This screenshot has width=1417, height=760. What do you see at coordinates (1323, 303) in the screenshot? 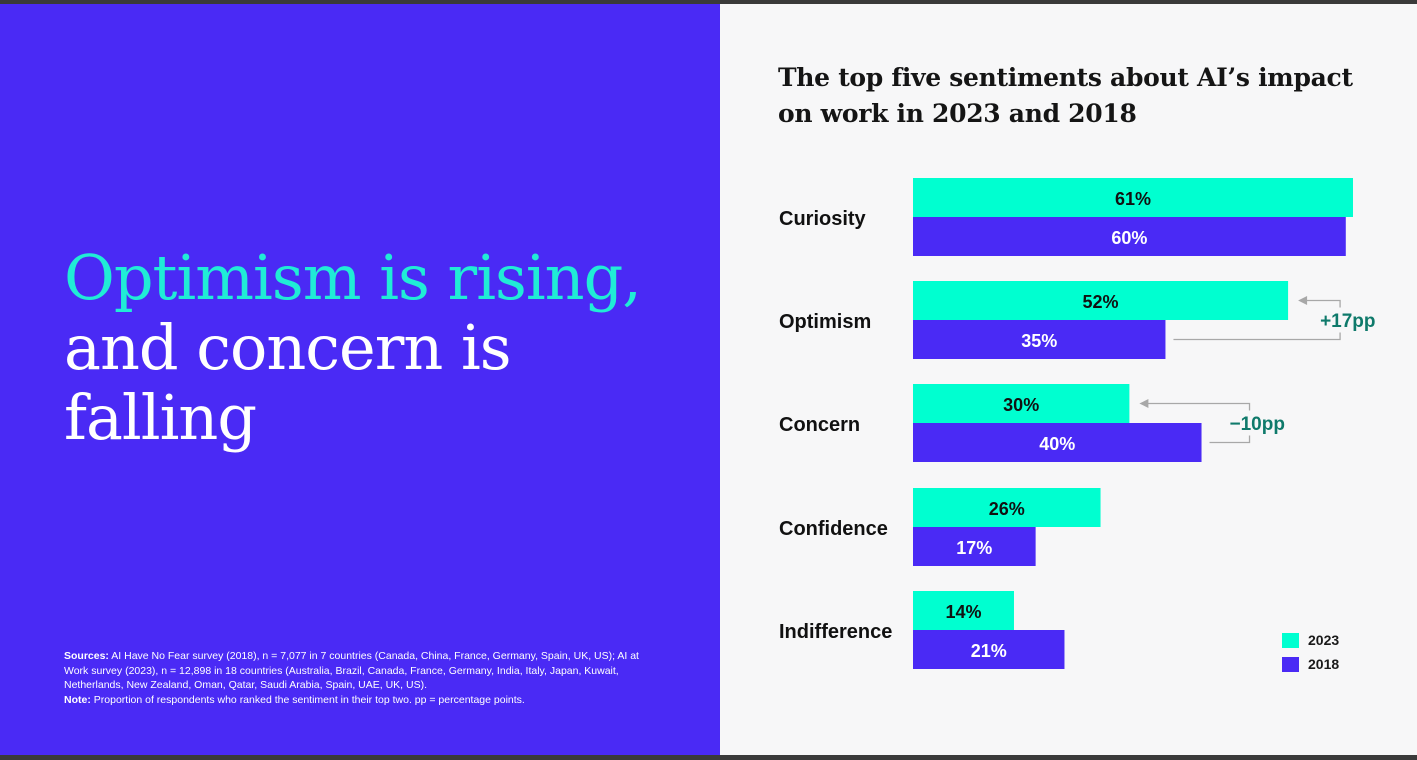
I see `annotation-bracket-top-optimism` at bounding box center [1323, 303].